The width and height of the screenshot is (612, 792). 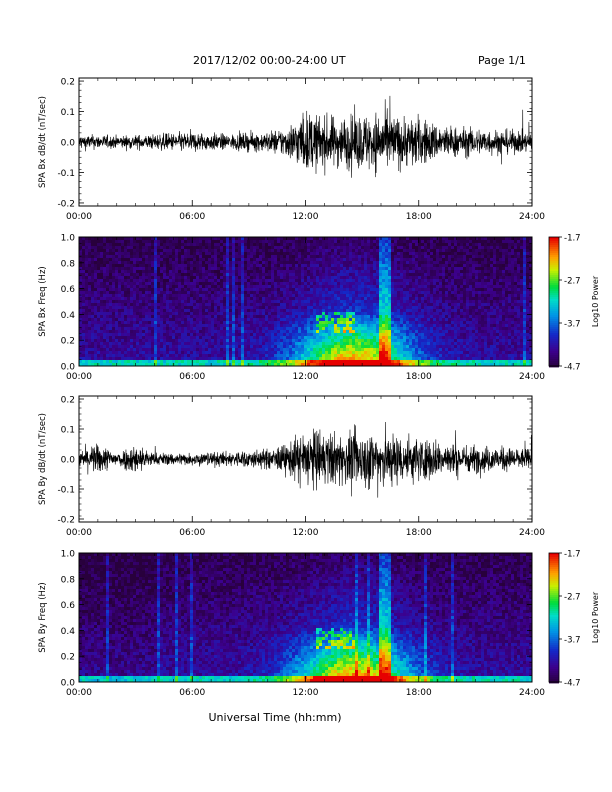 I want to click on y-axis-label: SPA By dB/dt (nT/sec), so click(x=43, y=459).